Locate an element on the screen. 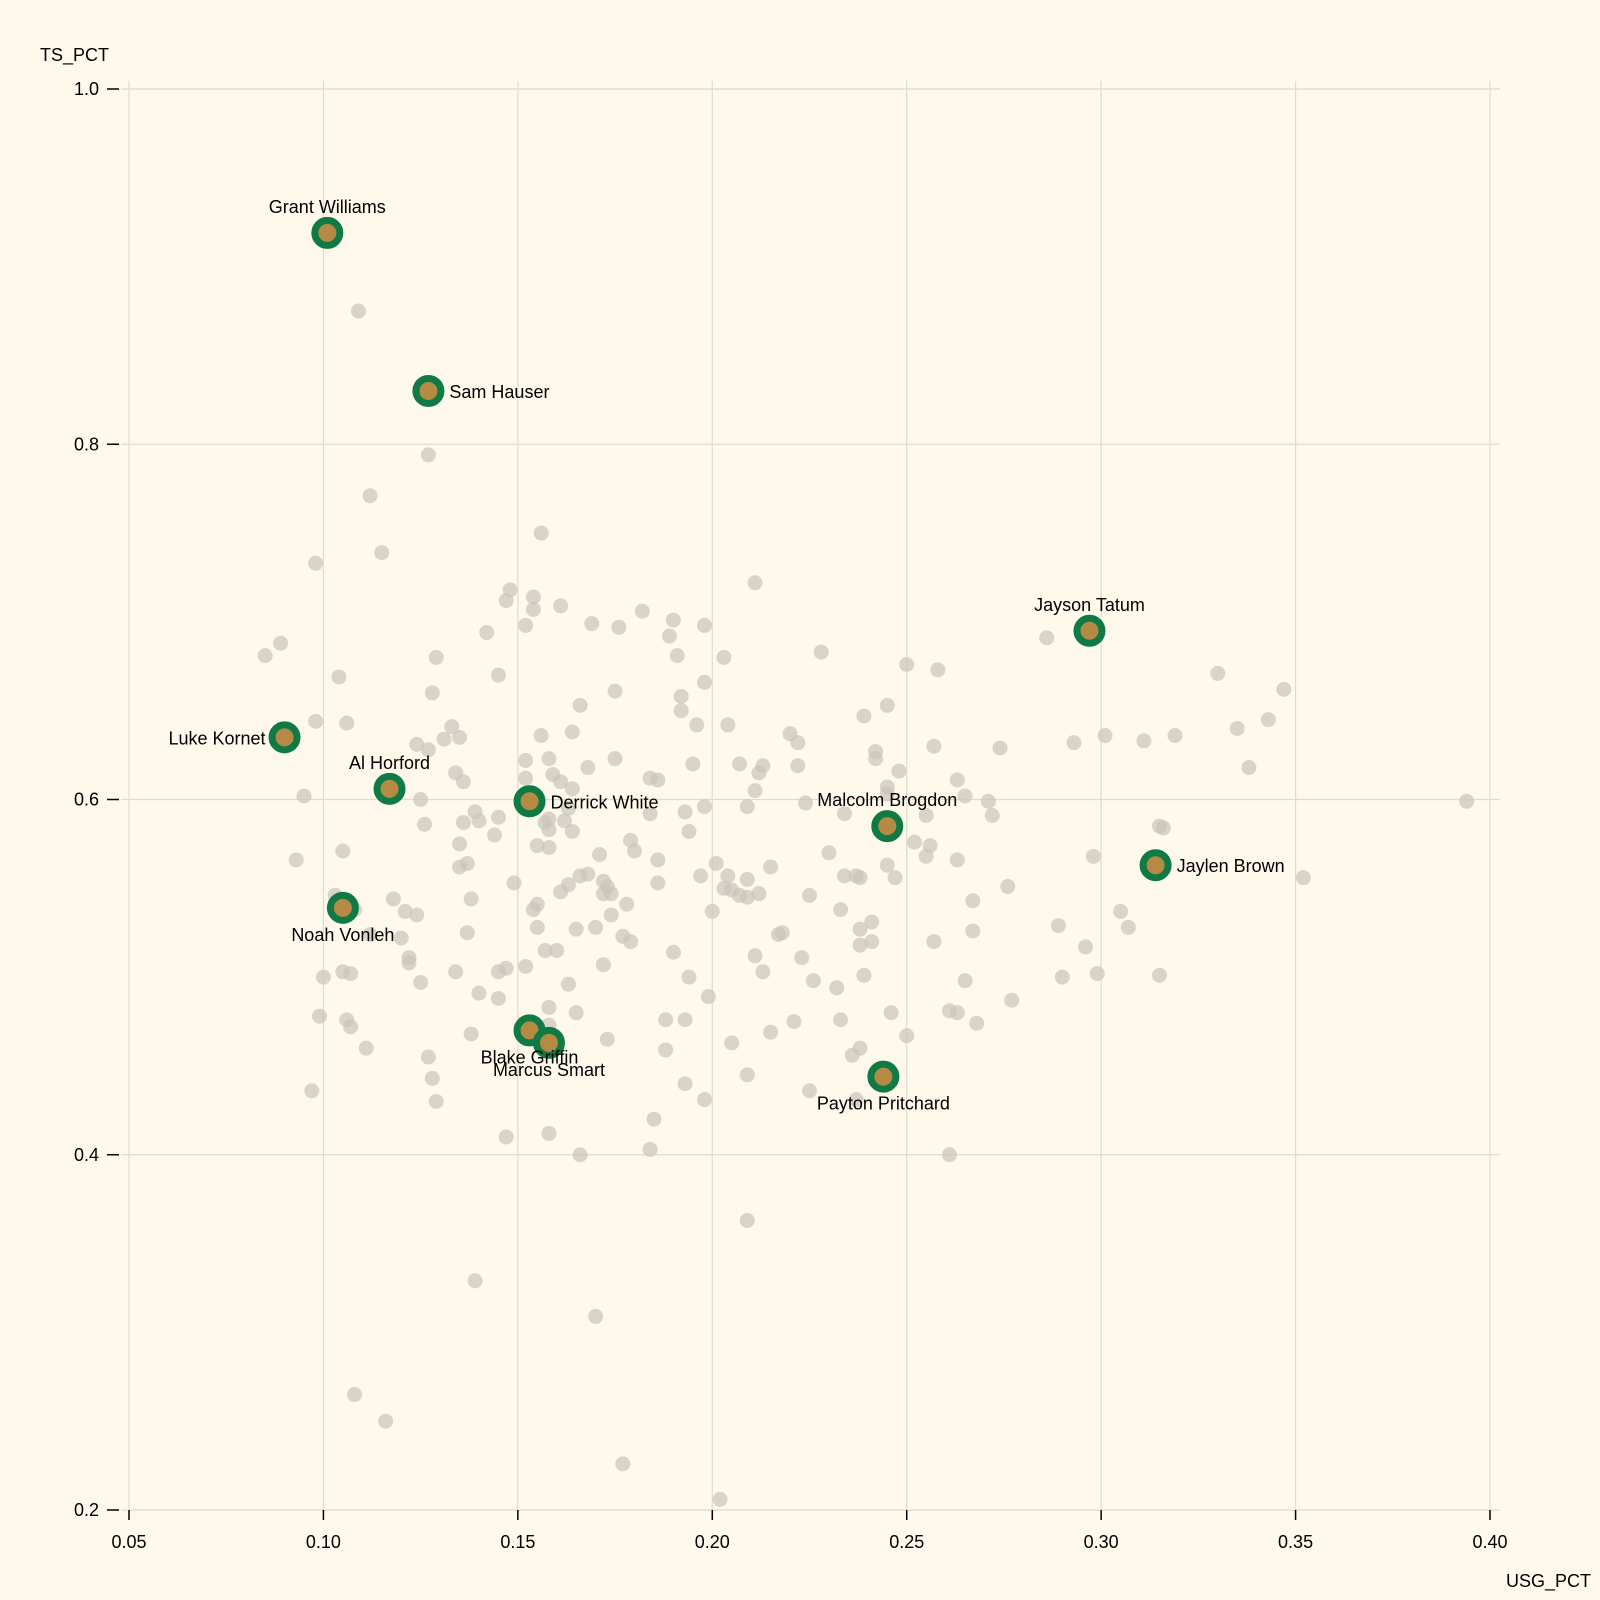 The height and width of the screenshot is (1600, 1600). player-label: Sam Hauser is located at coordinates (499, 392).